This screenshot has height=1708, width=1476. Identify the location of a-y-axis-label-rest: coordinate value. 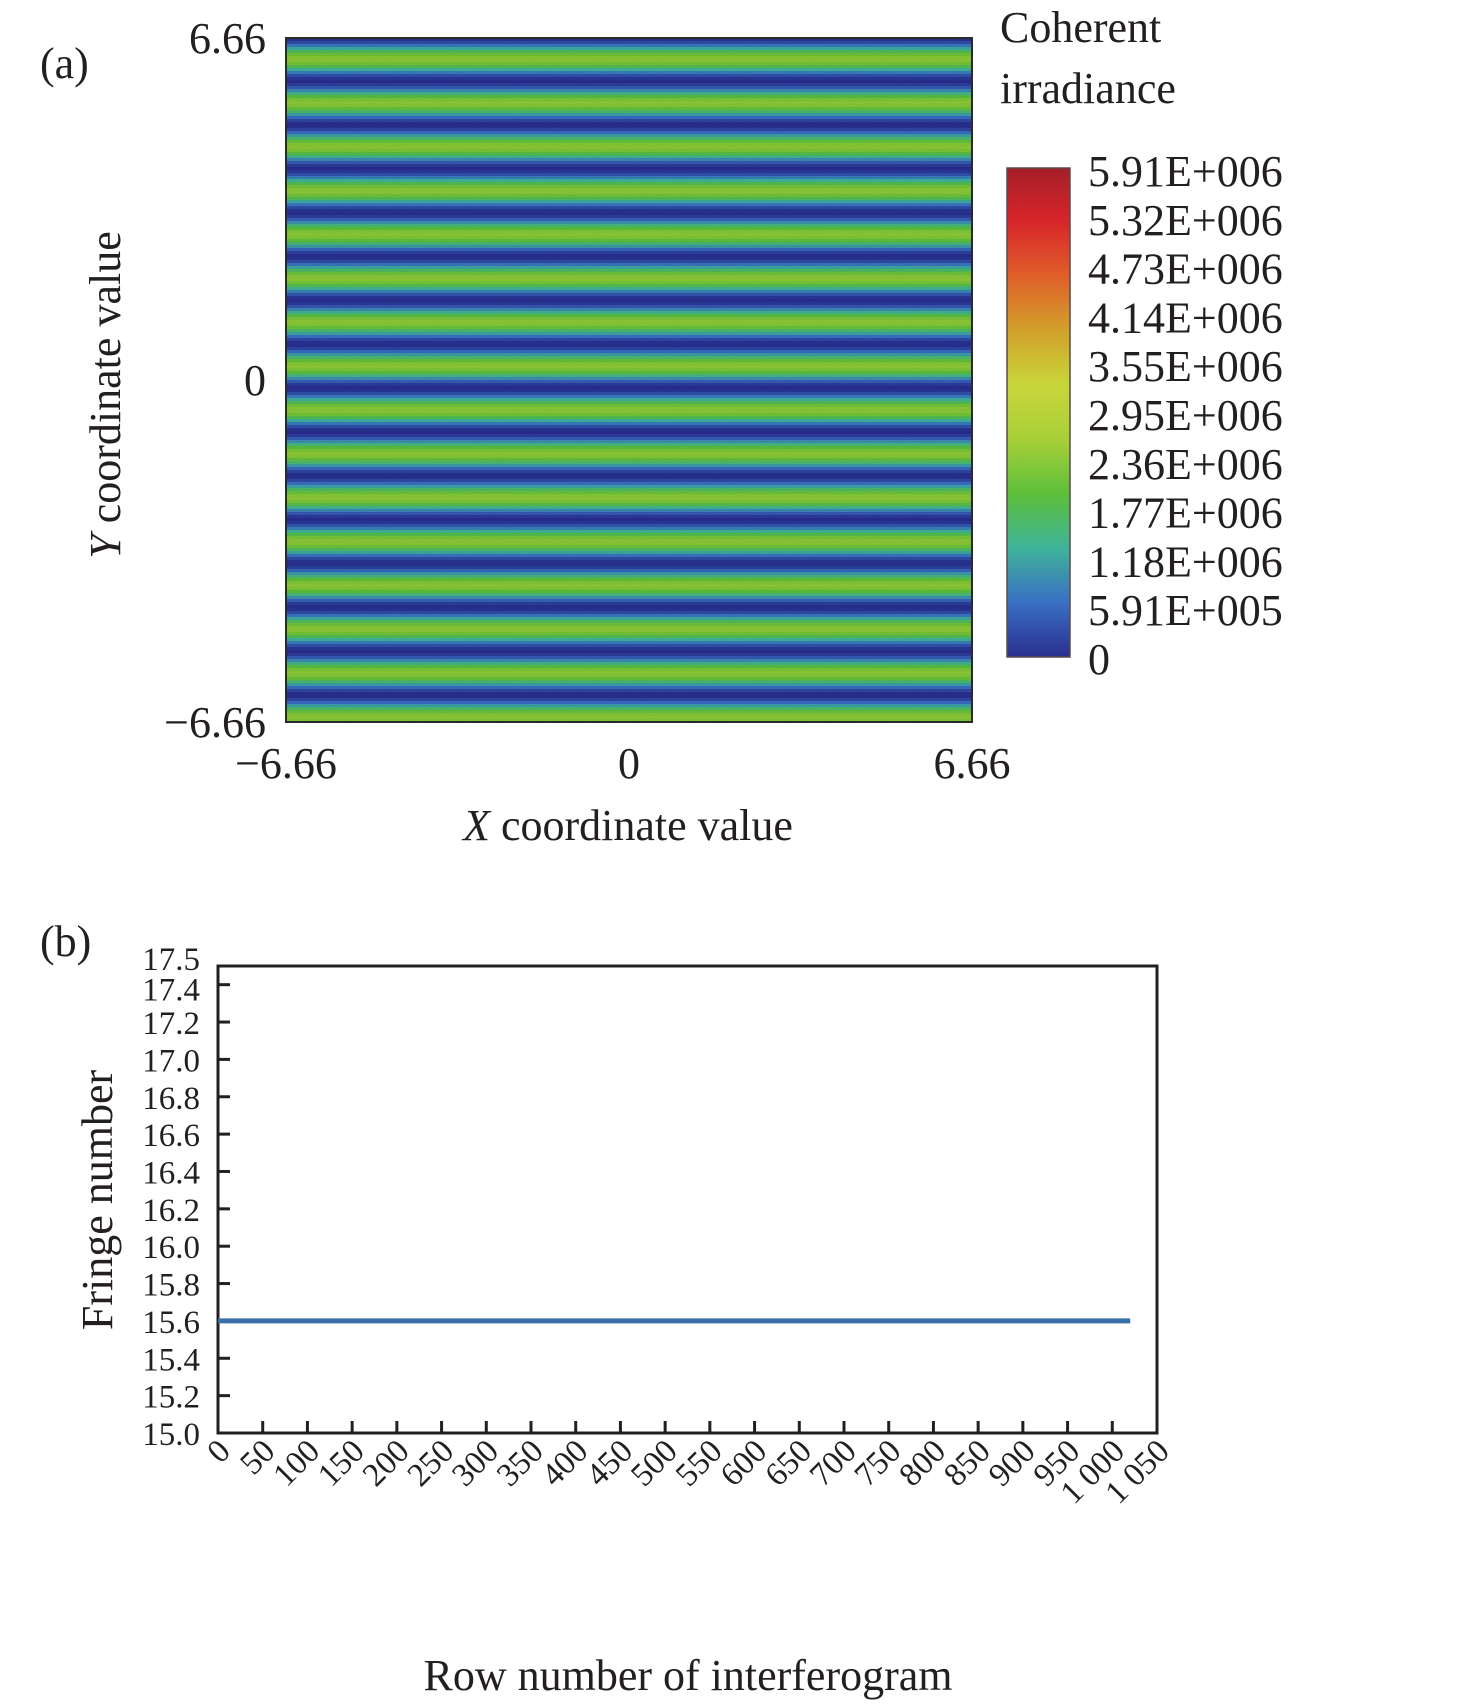
(105, 382).